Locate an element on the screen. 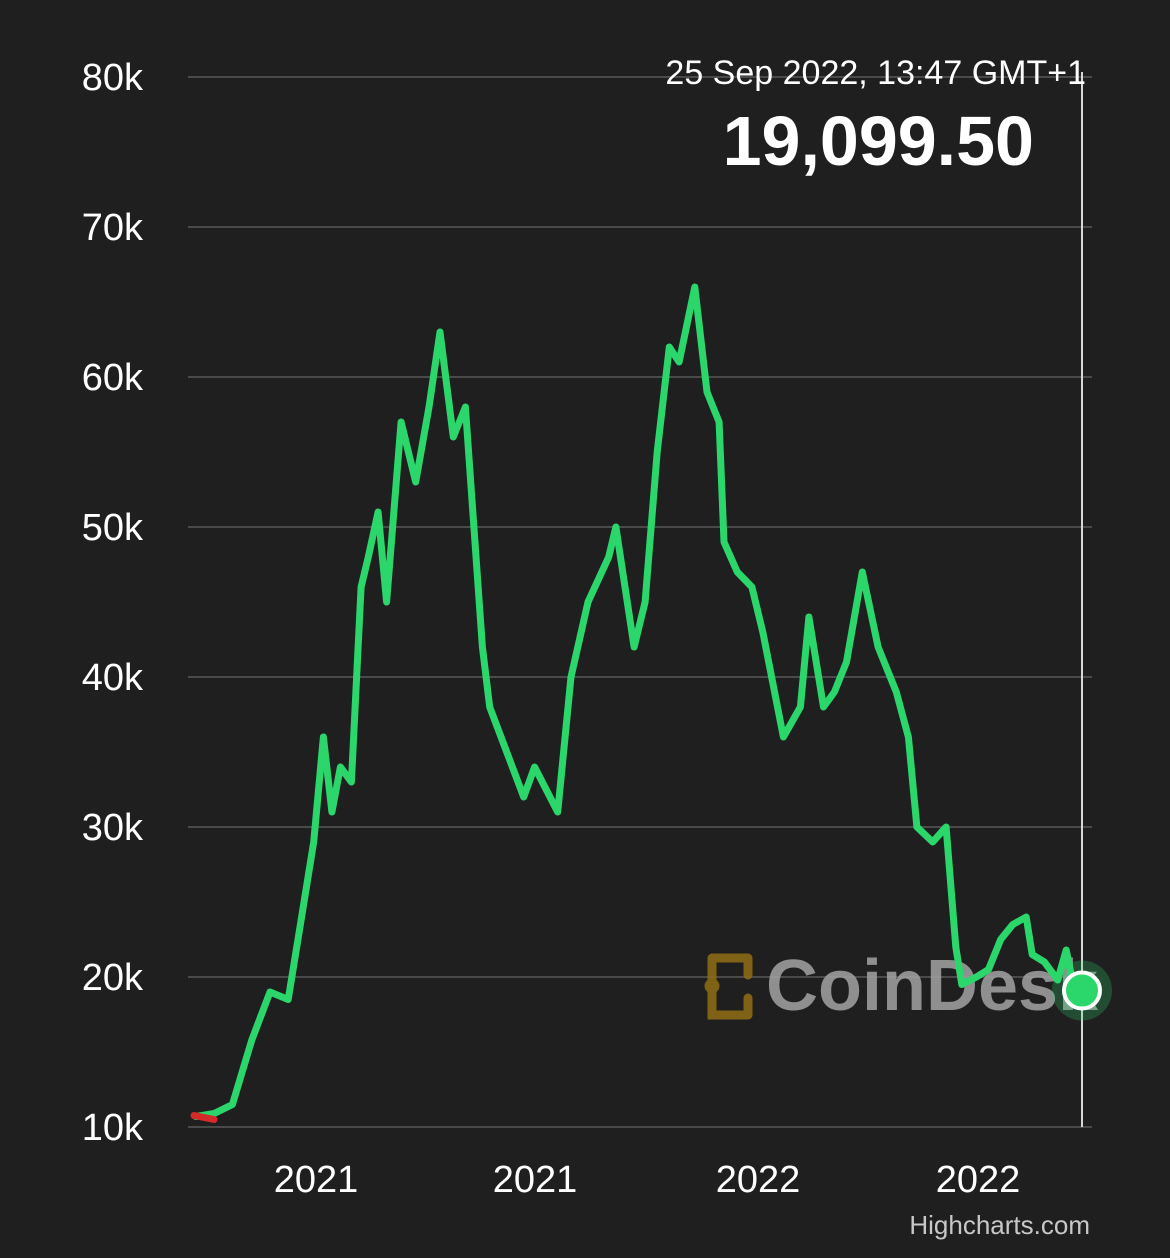 The width and height of the screenshot is (1170, 1258). y-tick-label: 20k is located at coordinates (113, 978).